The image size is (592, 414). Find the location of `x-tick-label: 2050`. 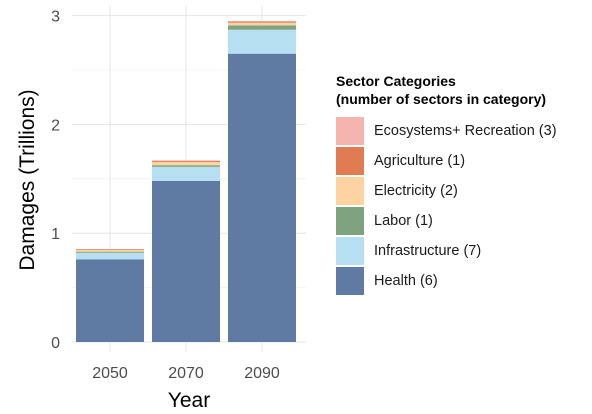

x-tick-label: 2050 is located at coordinates (110, 373).